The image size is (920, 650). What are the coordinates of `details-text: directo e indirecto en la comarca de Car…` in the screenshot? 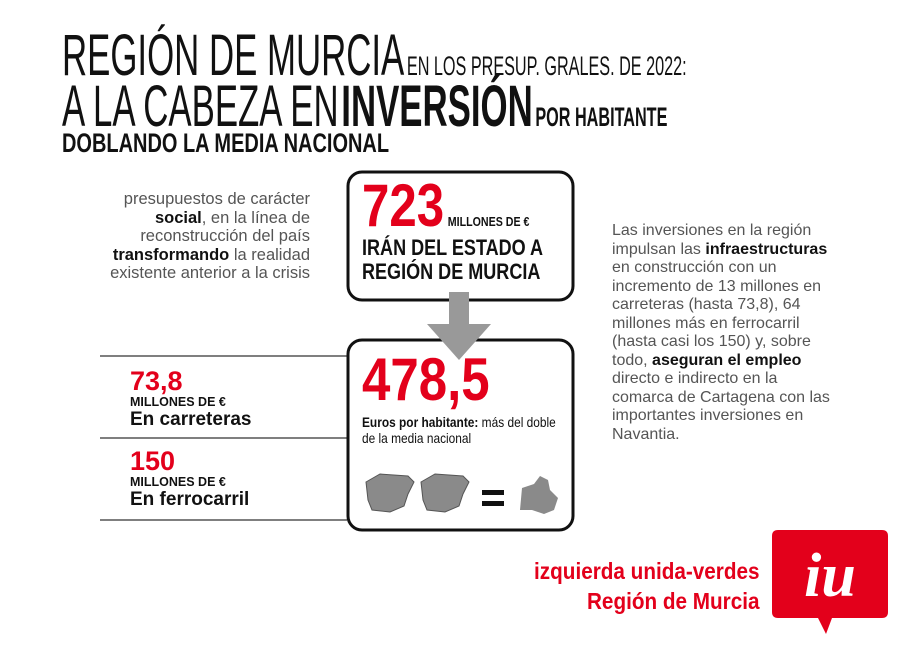 It's located at (721, 406).